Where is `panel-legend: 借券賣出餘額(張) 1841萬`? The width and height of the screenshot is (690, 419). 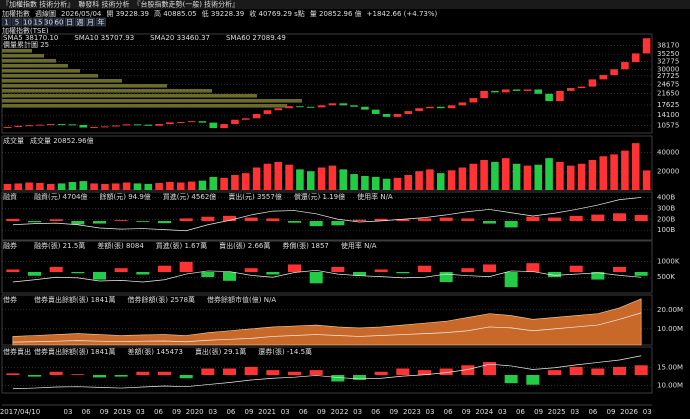
panel-legend: 借券賣出餘額(張) 1841萬 is located at coordinates (75, 299).